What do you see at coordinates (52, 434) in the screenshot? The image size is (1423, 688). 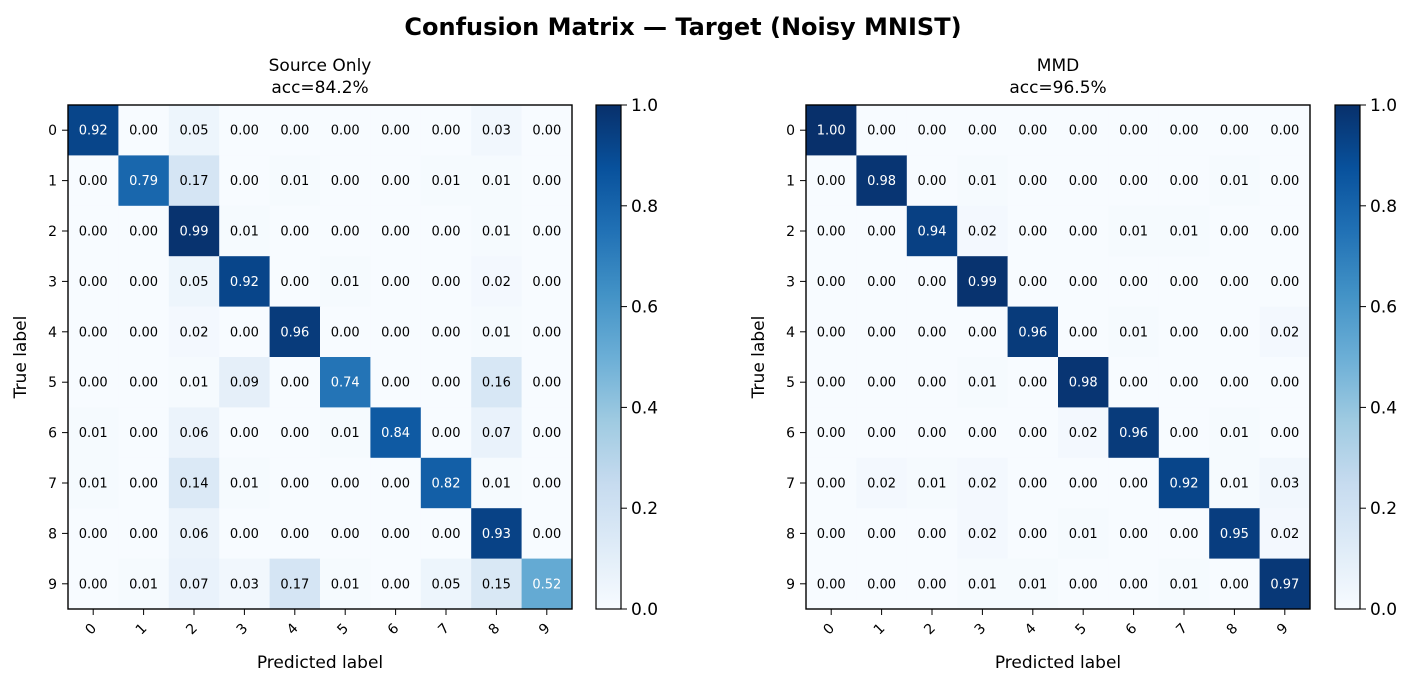 I see `y-tick-label: 6` at bounding box center [52, 434].